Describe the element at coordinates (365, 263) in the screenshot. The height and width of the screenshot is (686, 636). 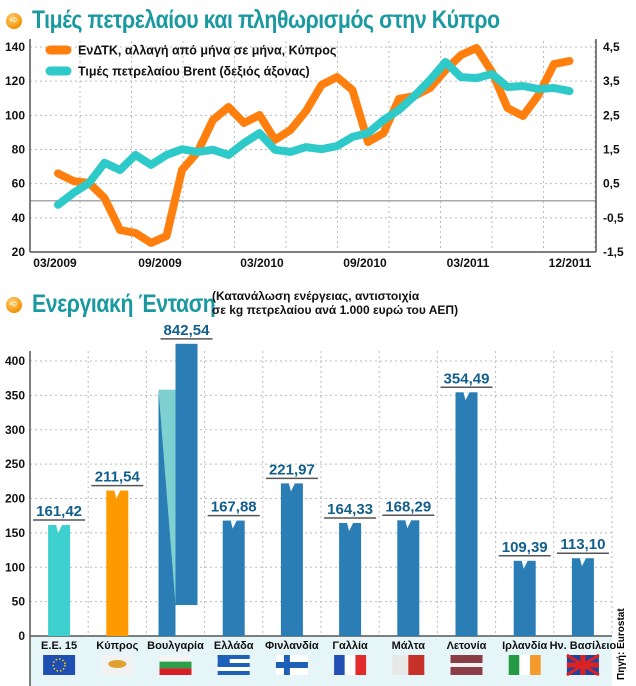
I see `x-tick-label: 09/2010` at that location.